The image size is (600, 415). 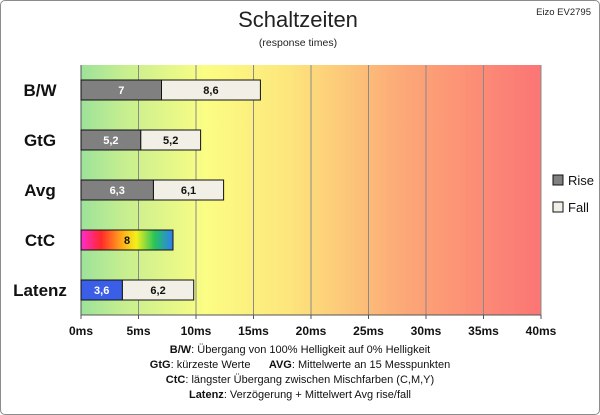 I want to click on bar-rise-label: 6,3, so click(x=117, y=191).